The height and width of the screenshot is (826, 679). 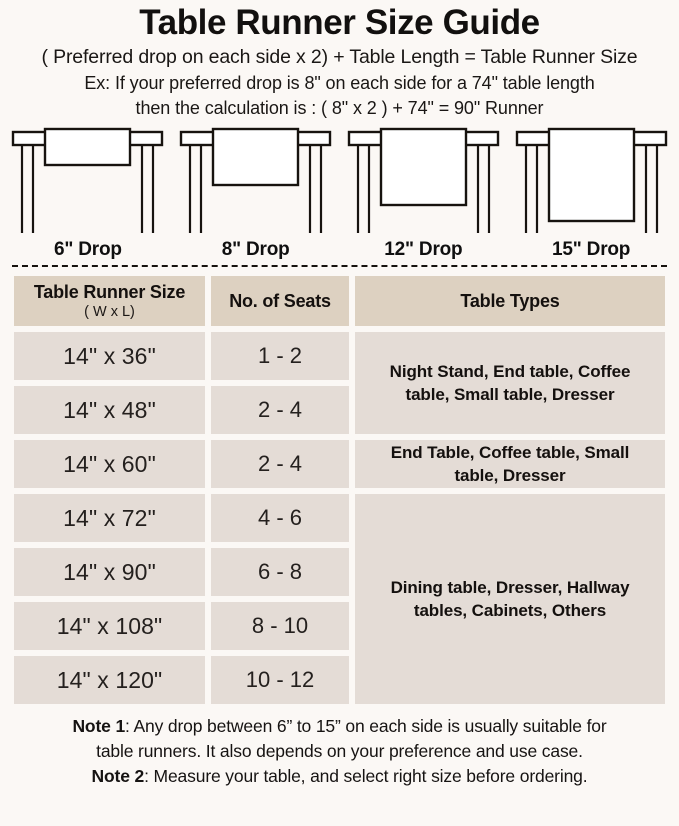 What do you see at coordinates (87, 249) in the screenshot?
I see `drop-label-6: 6" Drop` at bounding box center [87, 249].